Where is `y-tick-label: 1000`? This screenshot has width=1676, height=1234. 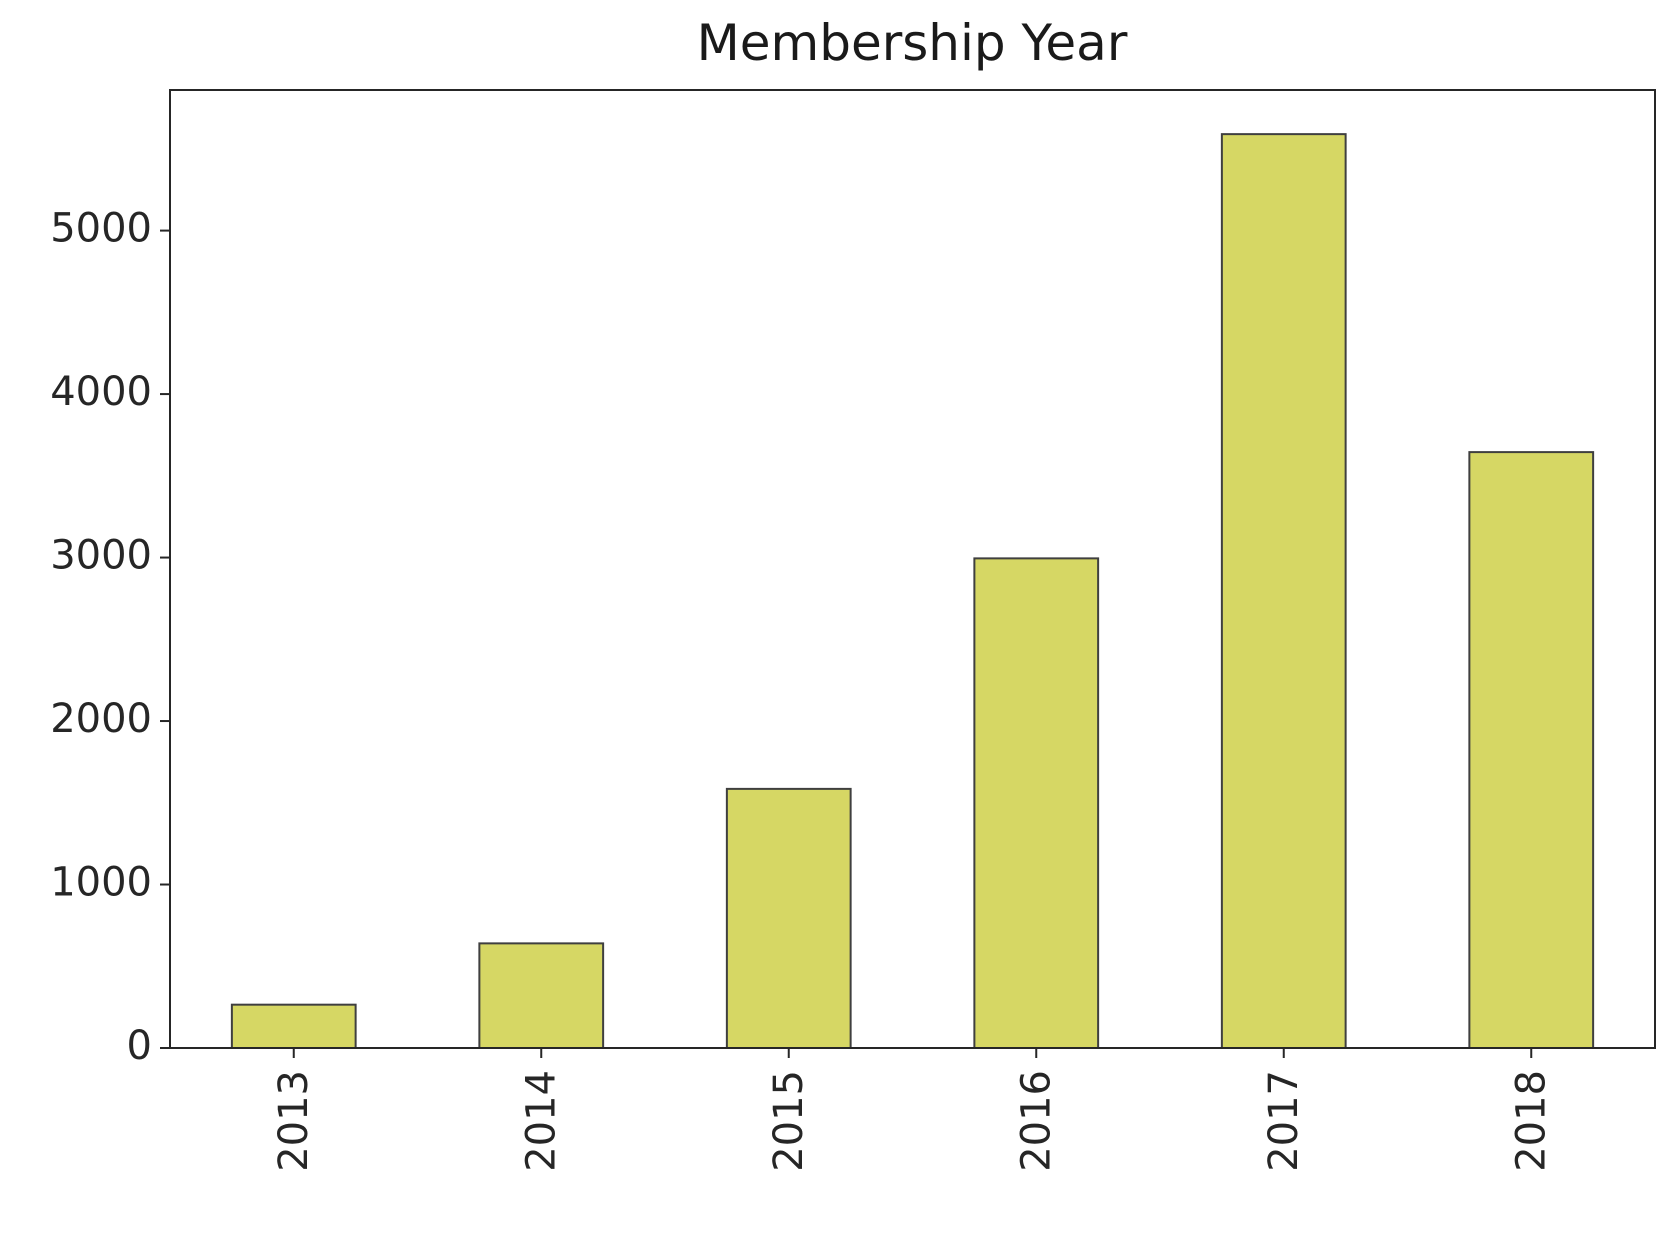
y-tick-label: 1000 is located at coordinates (101, 883).